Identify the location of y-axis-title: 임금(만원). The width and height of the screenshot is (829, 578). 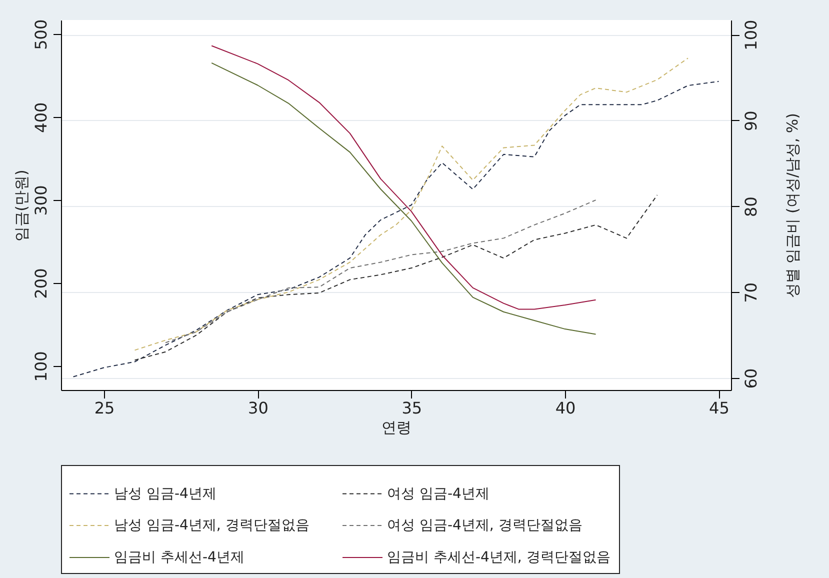
(21, 206).